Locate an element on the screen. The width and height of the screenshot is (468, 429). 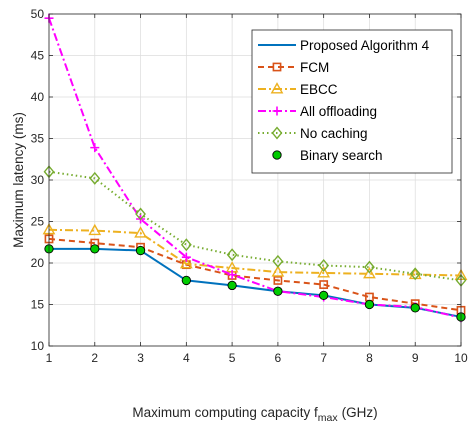
x-tick-label: 10 is located at coordinates (461, 358).